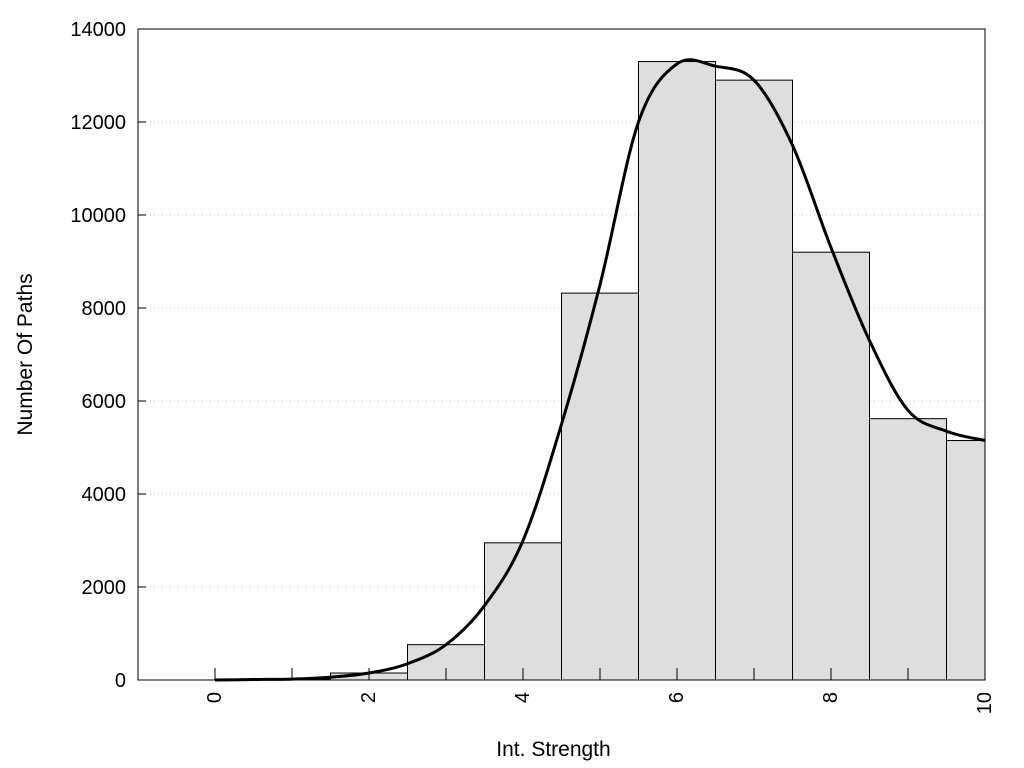 This screenshot has width=1024, height=768. What do you see at coordinates (104, 402) in the screenshot?
I see `y-tick-label: 6000` at bounding box center [104, 402].